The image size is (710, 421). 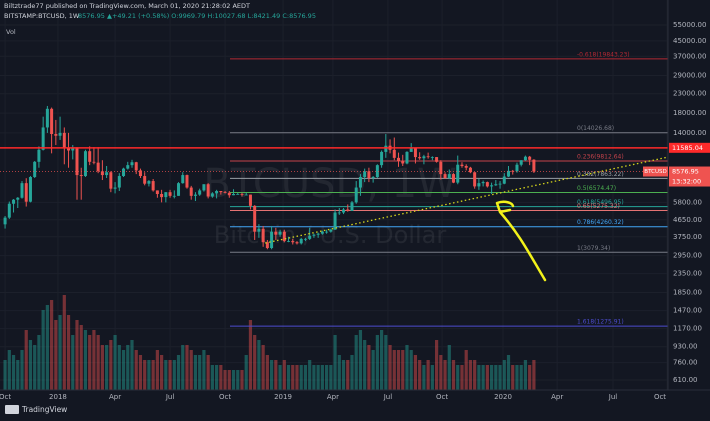 I want to click on y-tick-label: 55000.00, so click(x=689, y=25).